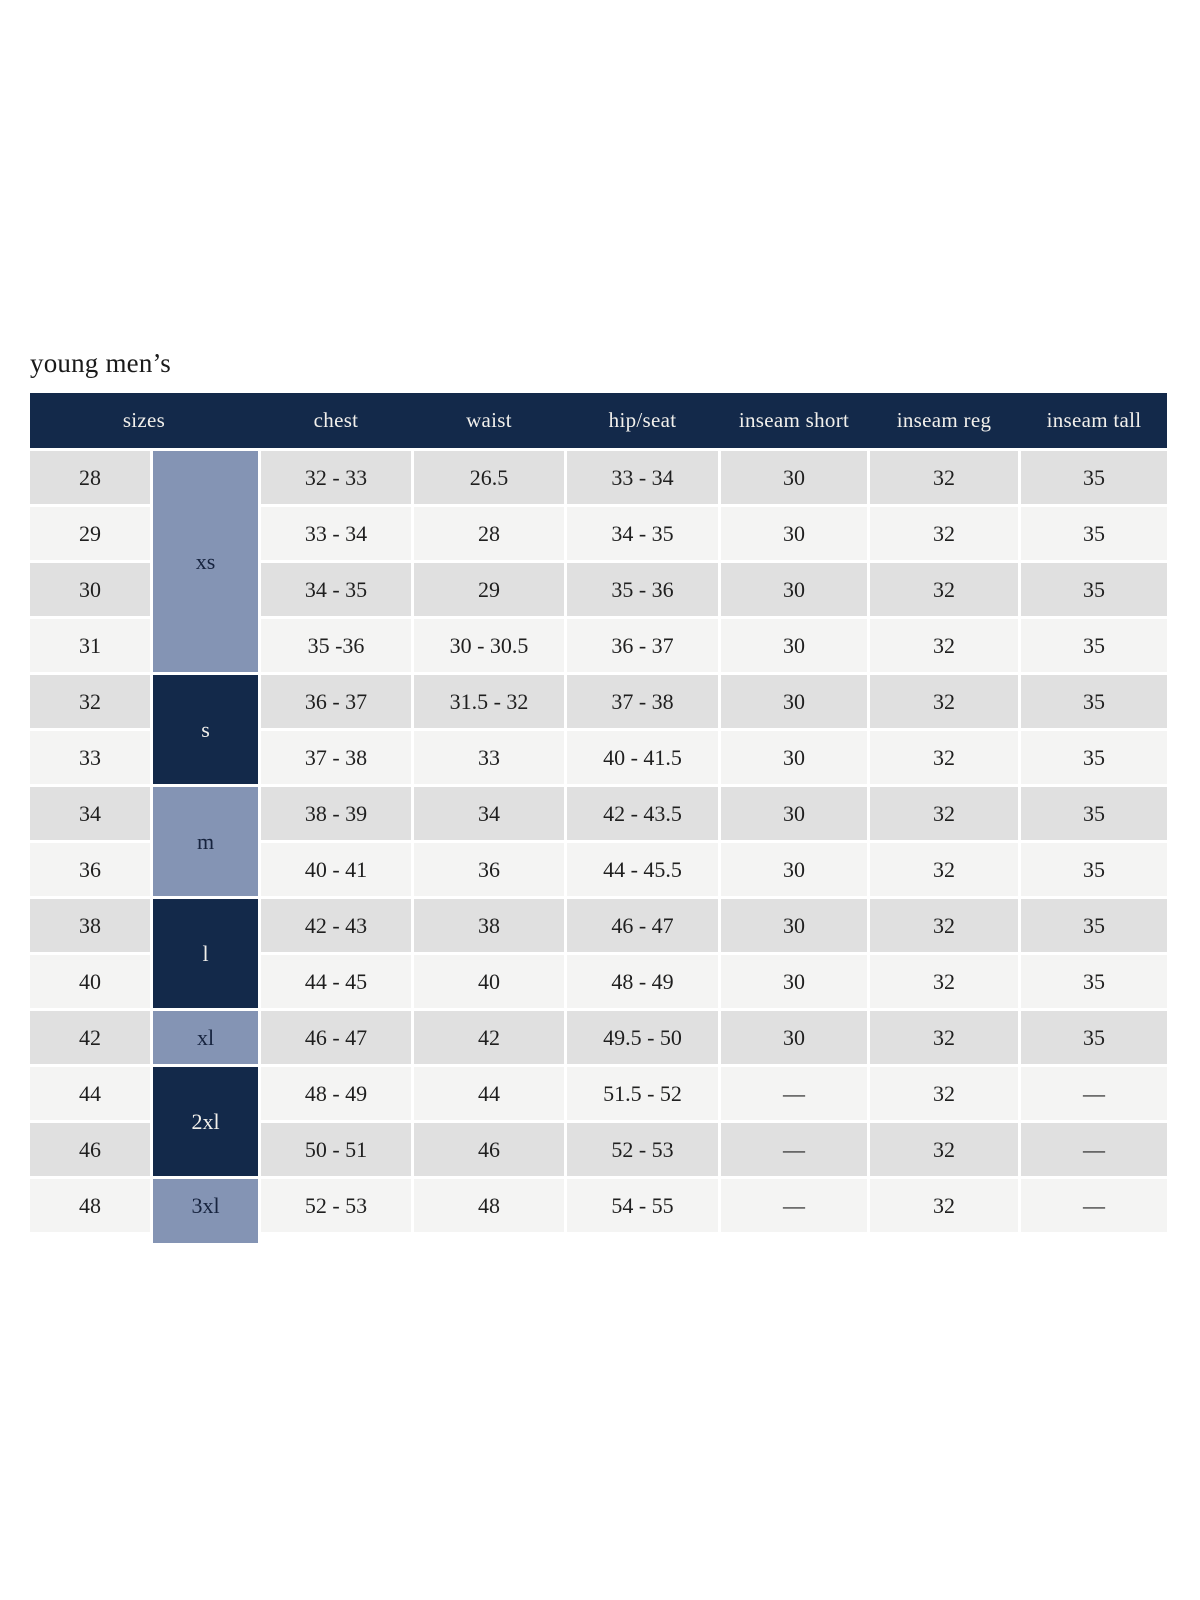  Describe the element at coordinates (205, 1205) in the screenshot. I see `size-group-cell-3xl: 3xl` at that location.